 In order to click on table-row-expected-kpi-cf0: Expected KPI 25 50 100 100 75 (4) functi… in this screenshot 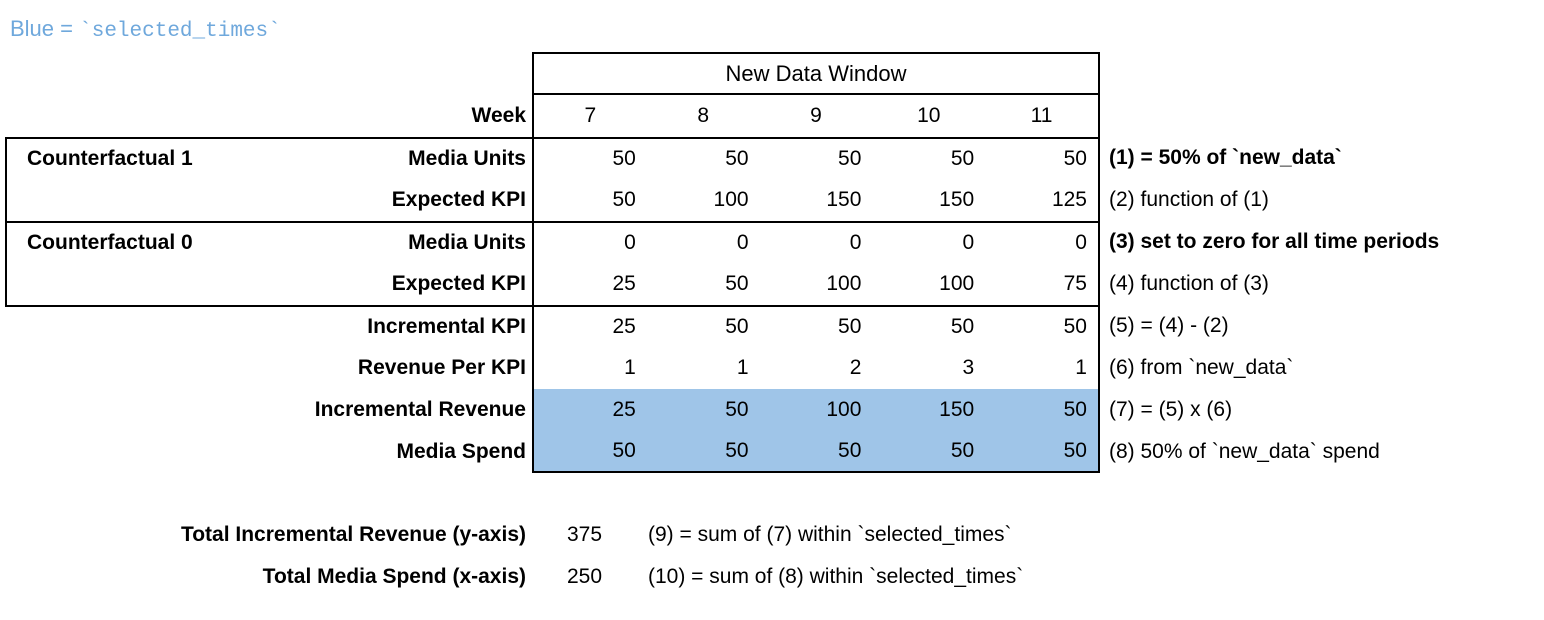, I will do `click(722, 284)`.